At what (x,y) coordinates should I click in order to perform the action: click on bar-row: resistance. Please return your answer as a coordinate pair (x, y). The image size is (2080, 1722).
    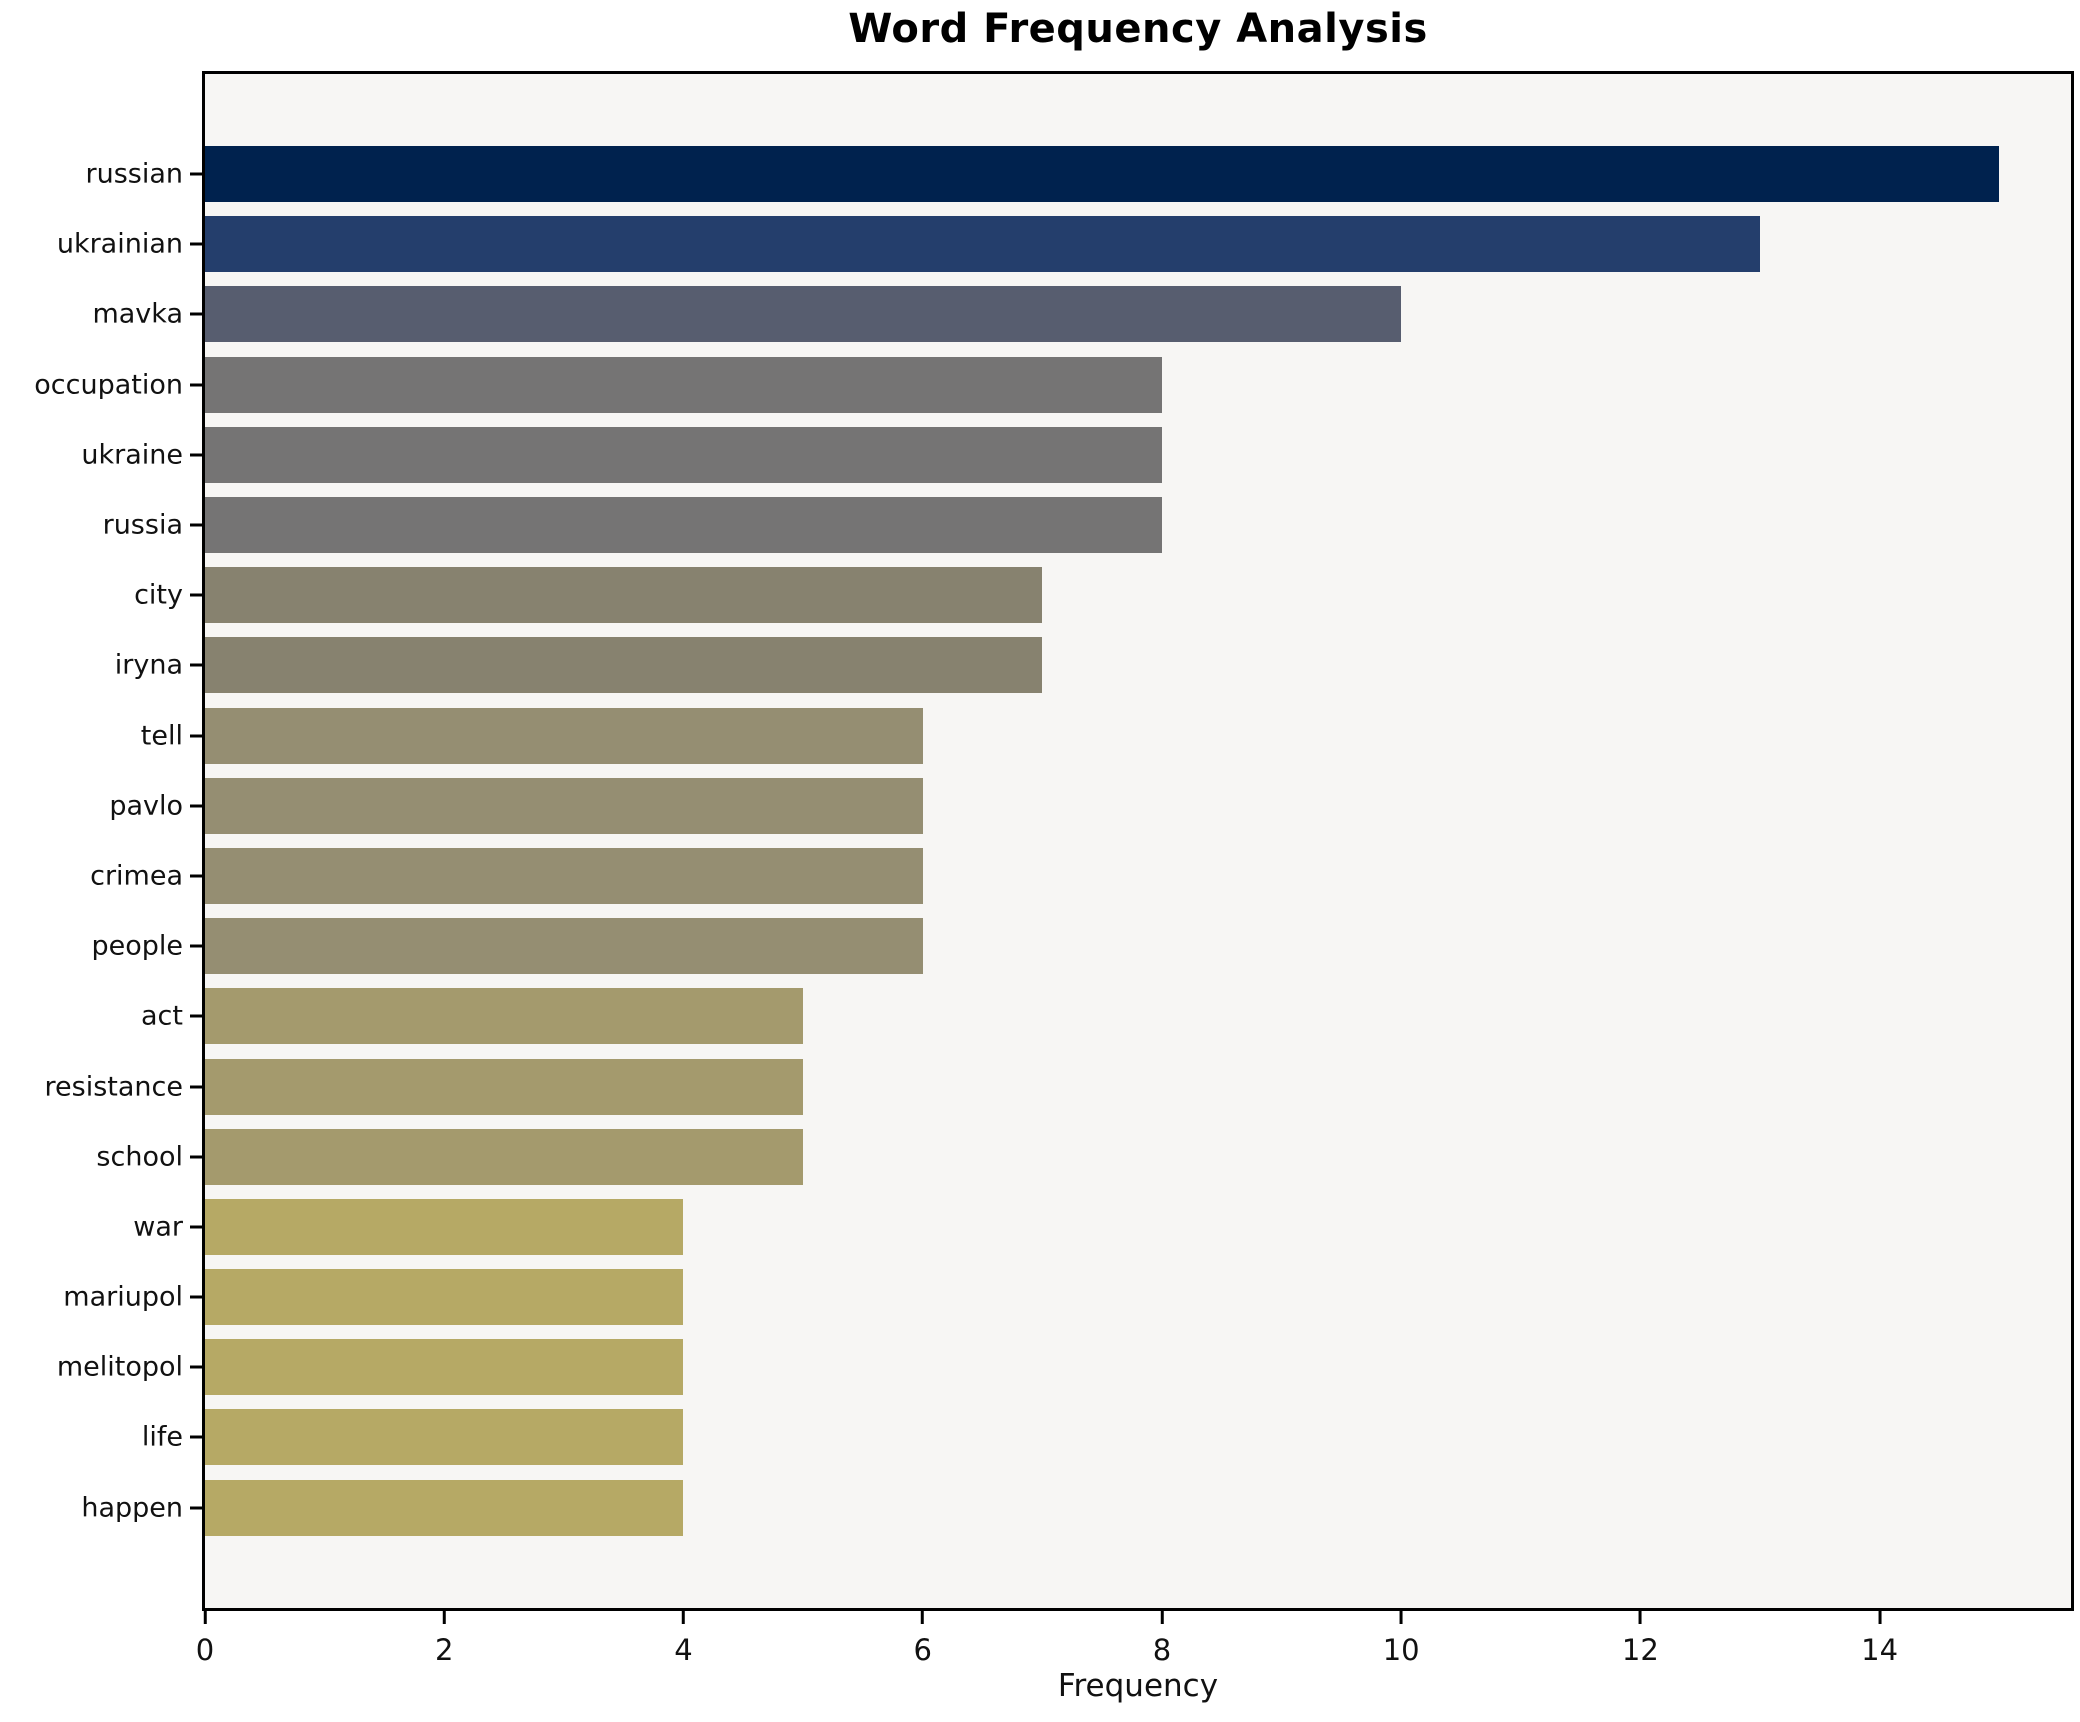
    Looking at the image, I should click on (1058, 1086).